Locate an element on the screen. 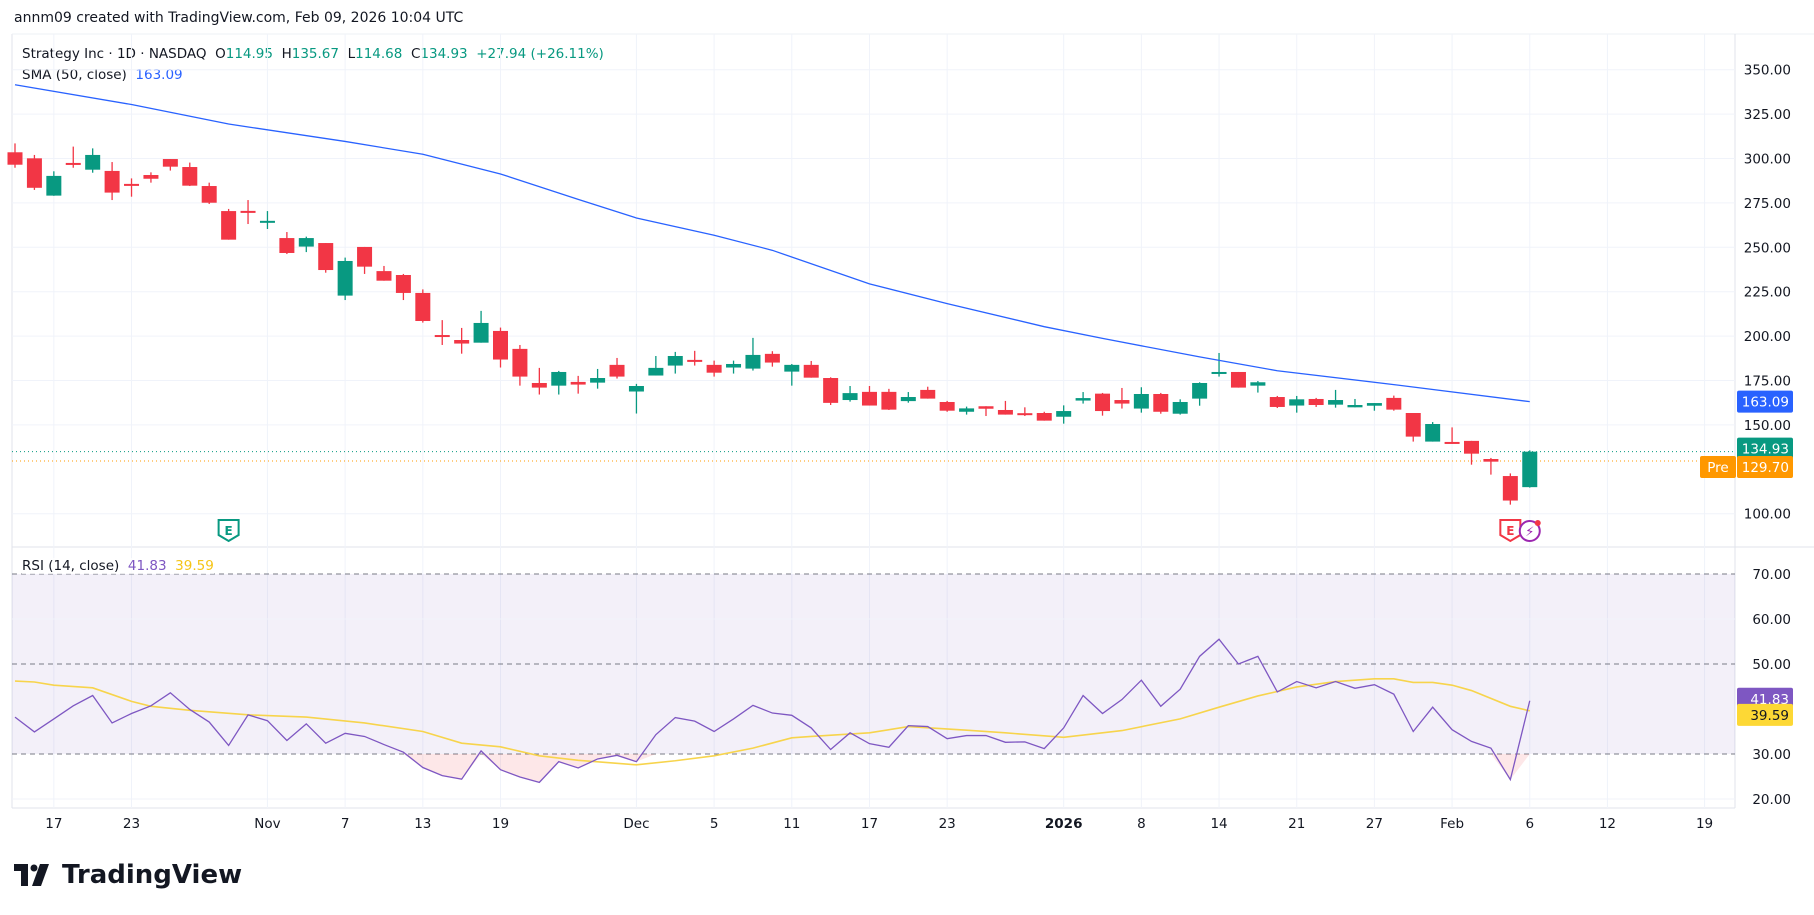 The width and height of the screenshot is (1814, 915). price-tick-label: 225.00 is located at coordinates (1767, 293).